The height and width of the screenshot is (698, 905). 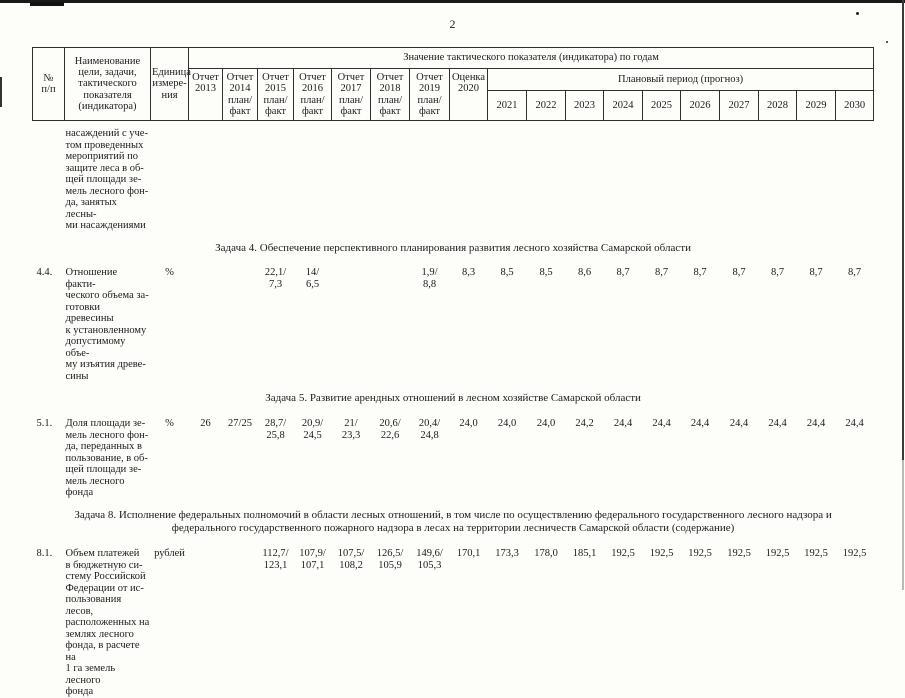 What do you see at coordinates (205, 423) in the screenshot?
I see `value-cell: 26` at bounding box center [205, 423].